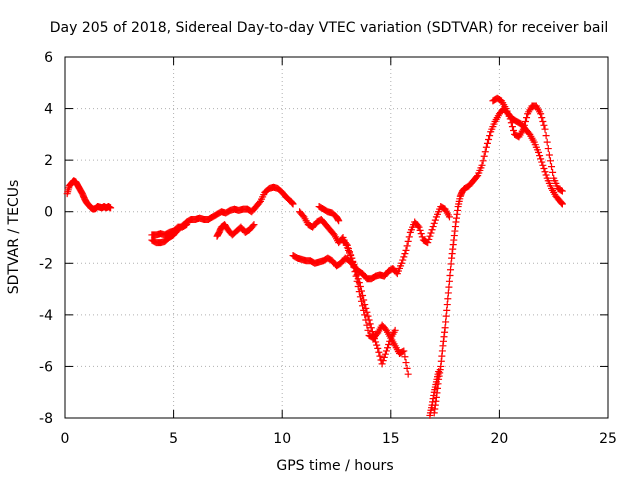 Image resolution: width=640 pixels, height=480 pixels. Describe the element at coordinates (282, 439) in the screenshot. I see `x-tick-label: 10` at that location.